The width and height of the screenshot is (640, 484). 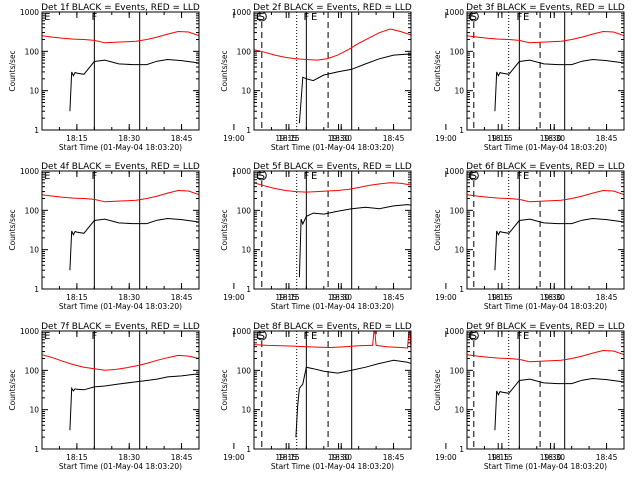 What do you see at coordinates (332, 327) in the screenshot?
I see `chart-title: Det 8f BLACK = Events, RED = LLD` at bounding box center [332, 327].